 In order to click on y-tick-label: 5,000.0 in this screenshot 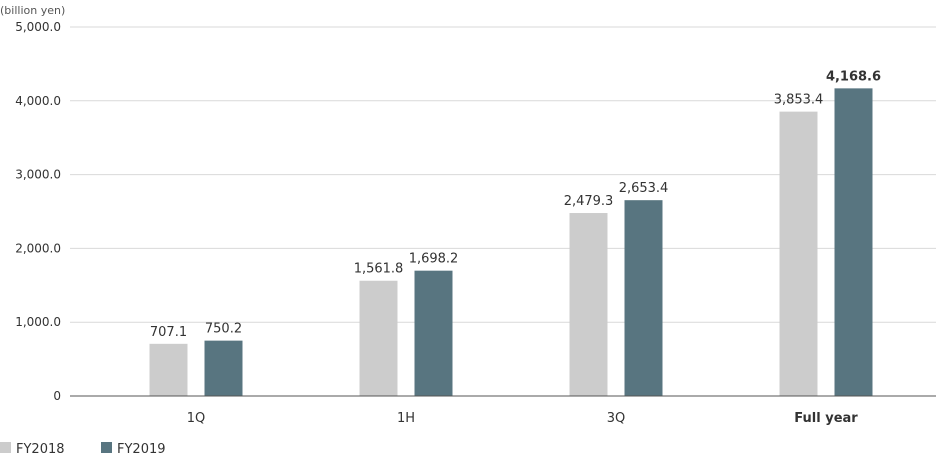, I will do `click(38, 27)`.